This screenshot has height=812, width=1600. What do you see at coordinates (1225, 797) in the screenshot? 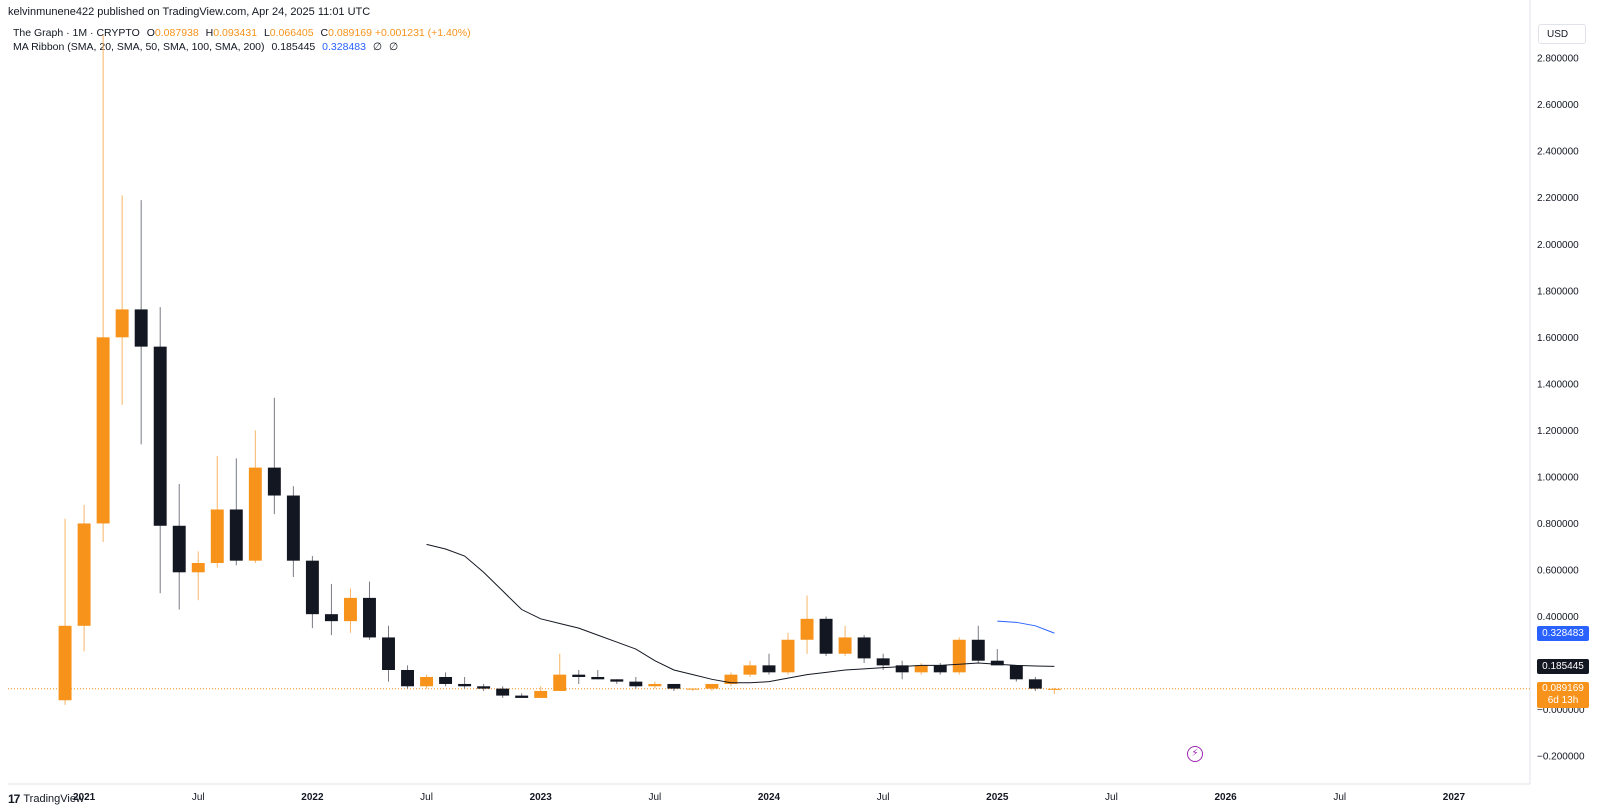
I see `x-tick-label: 2026` at bounding box center [1225, 797].